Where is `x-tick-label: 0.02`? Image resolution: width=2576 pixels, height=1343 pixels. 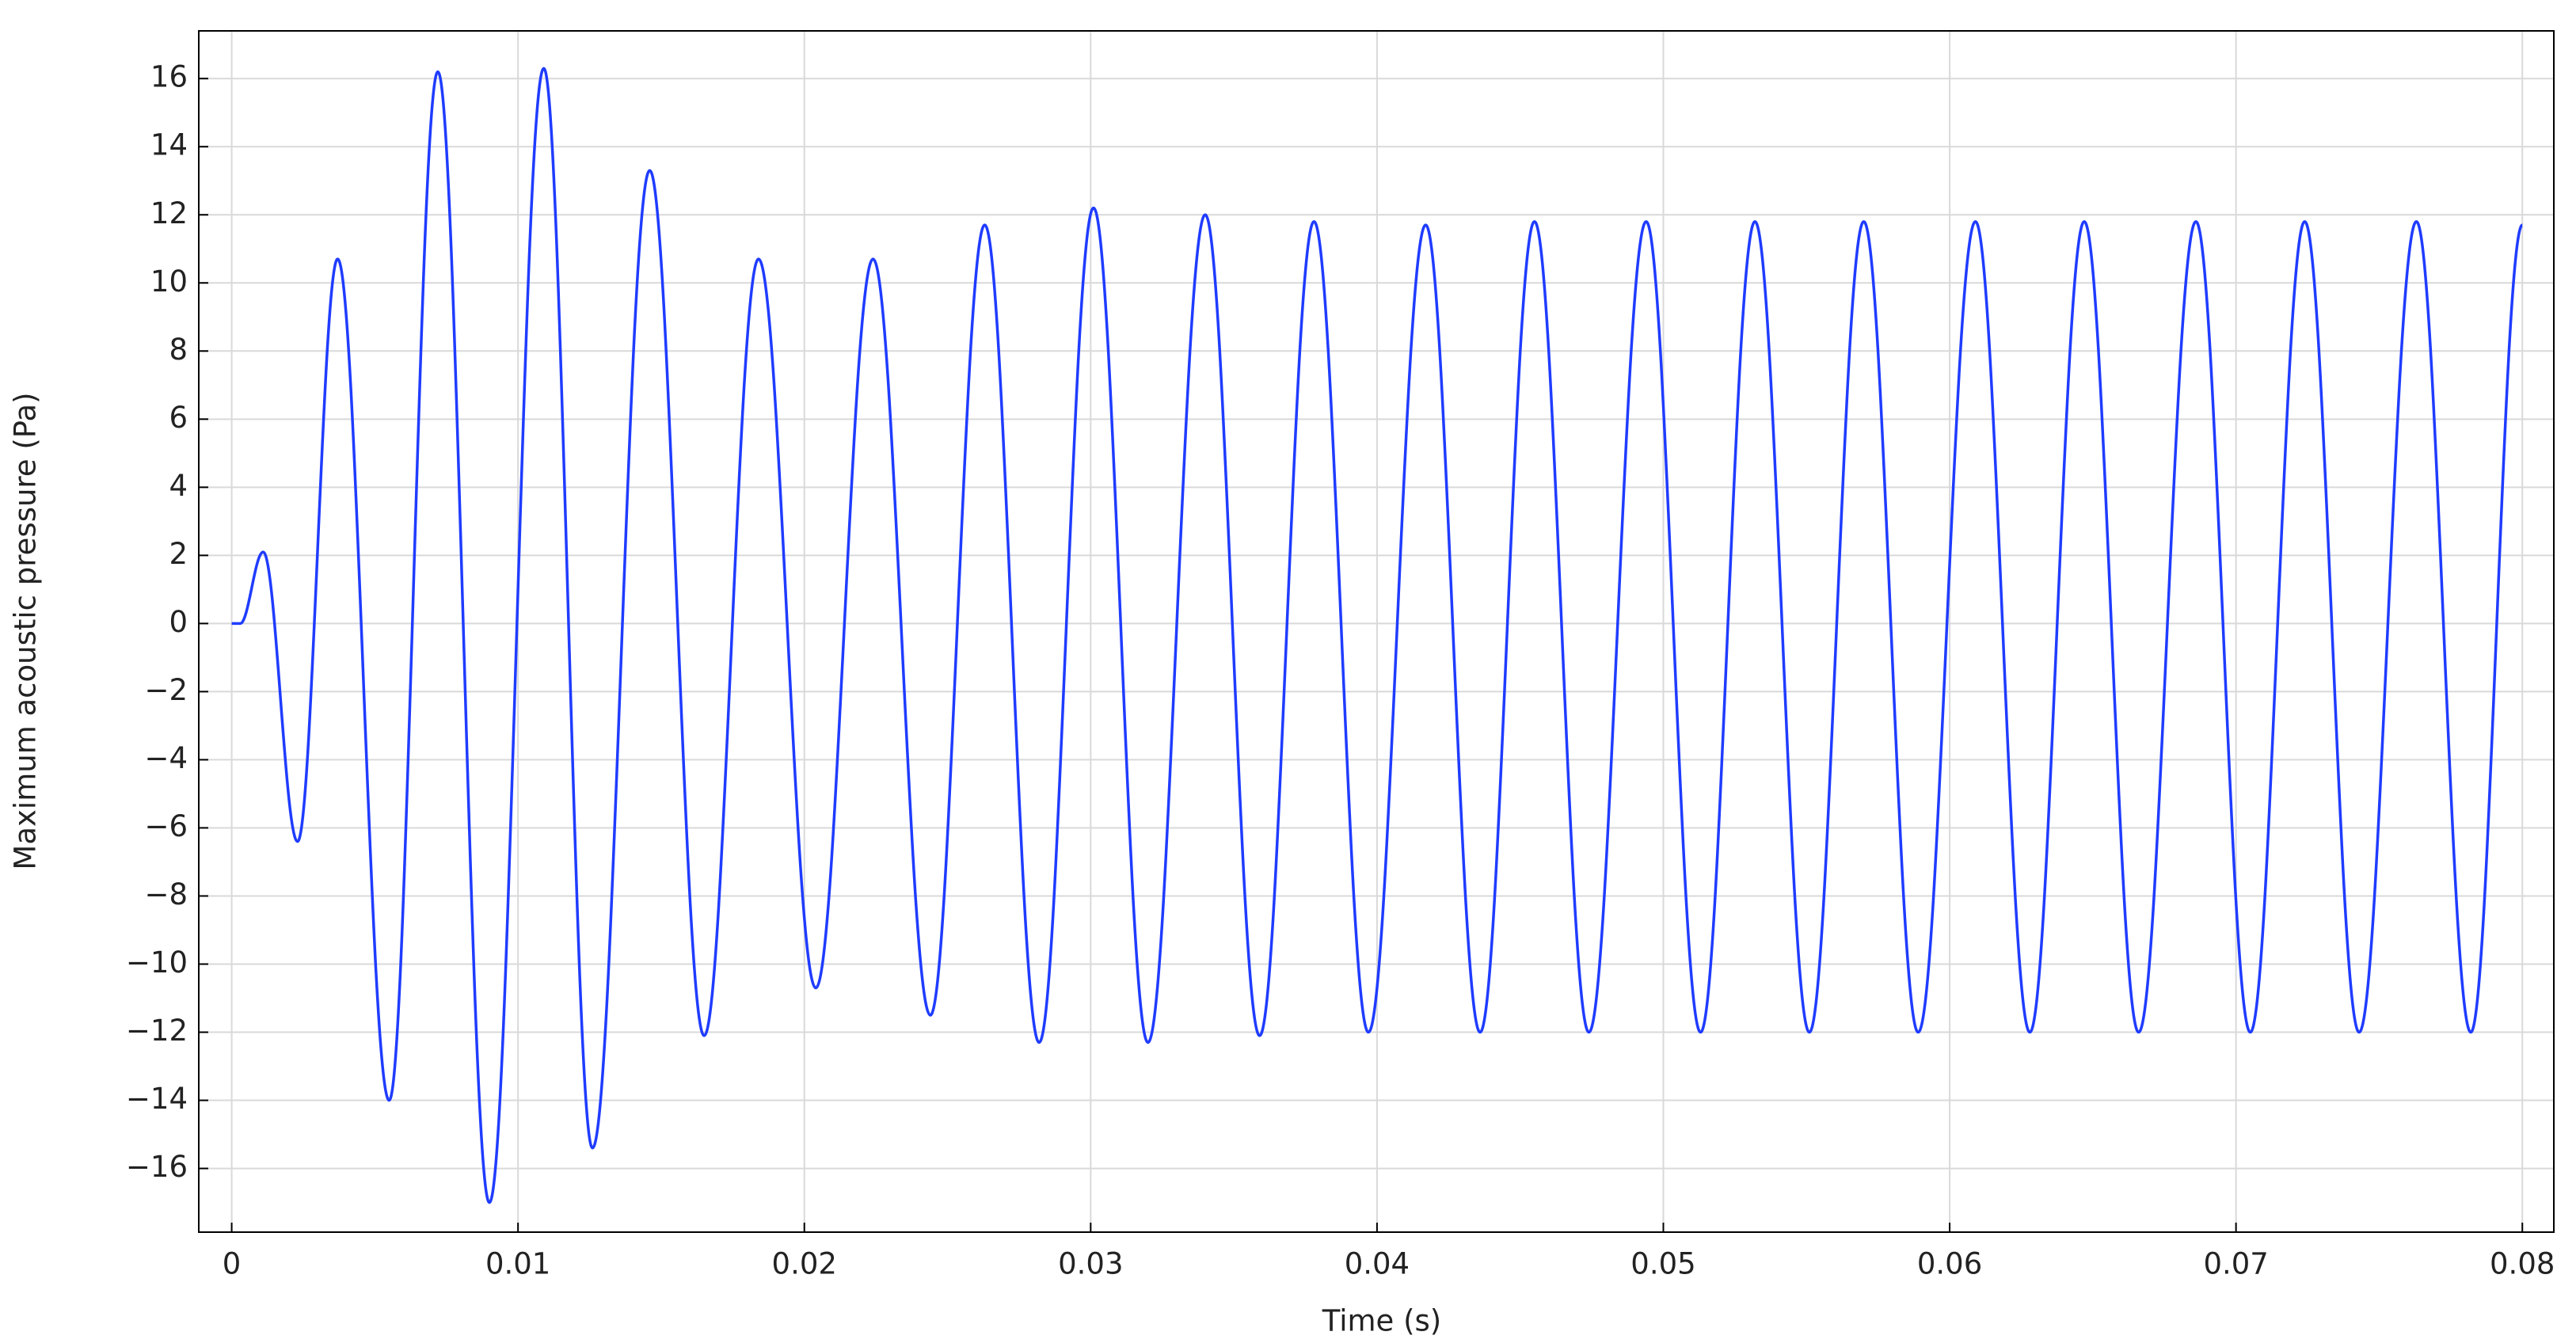 x-tick-label: 0.02 is located at coordinates (804, 1264).